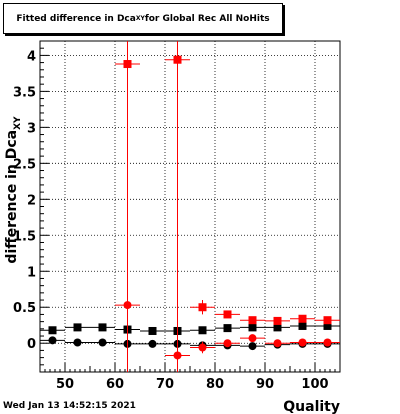  Describe the element at coordinates (24, 236) in the screenshot. I see `y-tick-label: 1.5` at that location.